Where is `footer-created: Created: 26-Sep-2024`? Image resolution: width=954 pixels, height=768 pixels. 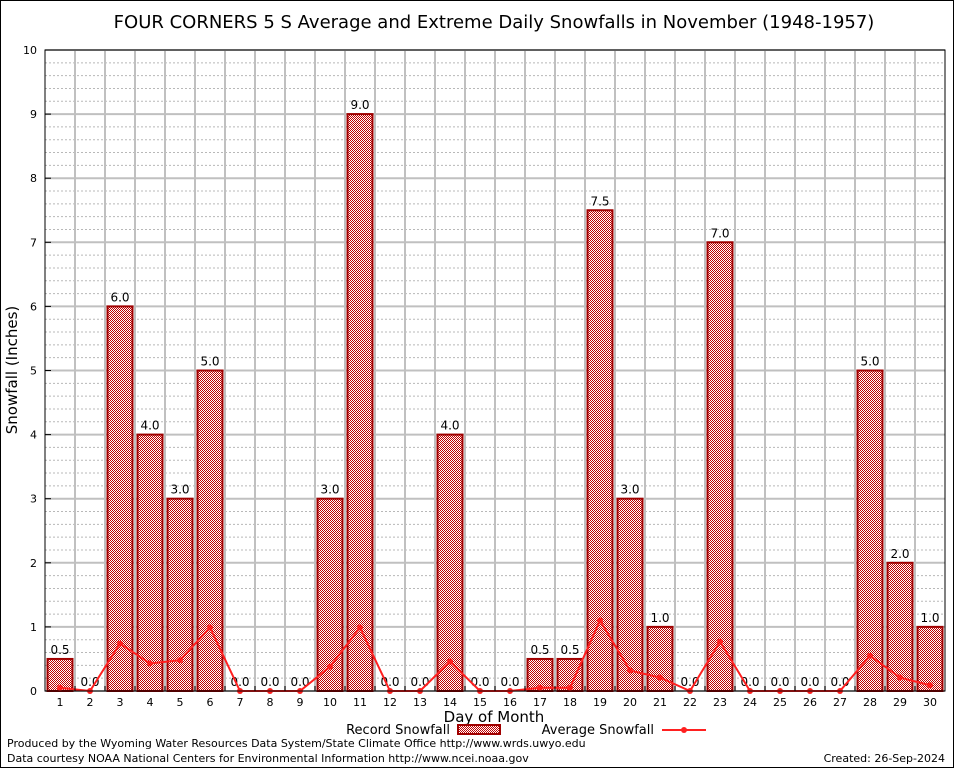 footer-created: Created: 26-Sep-2024 is located at coordinates (884, 758).